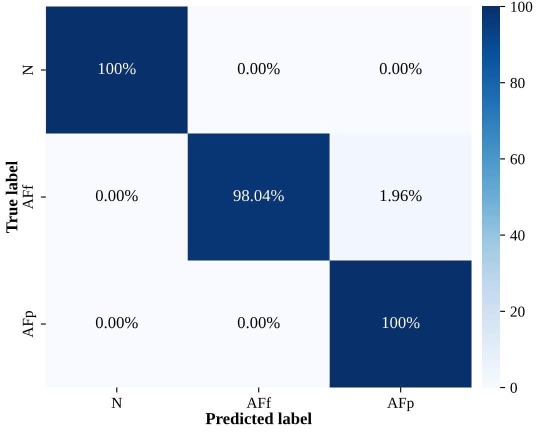 This screenshot has width=539, height=433. Describe the element at coordinates (259, 402) in the screenshot. I see `x-tick-label: AFf` at that location.